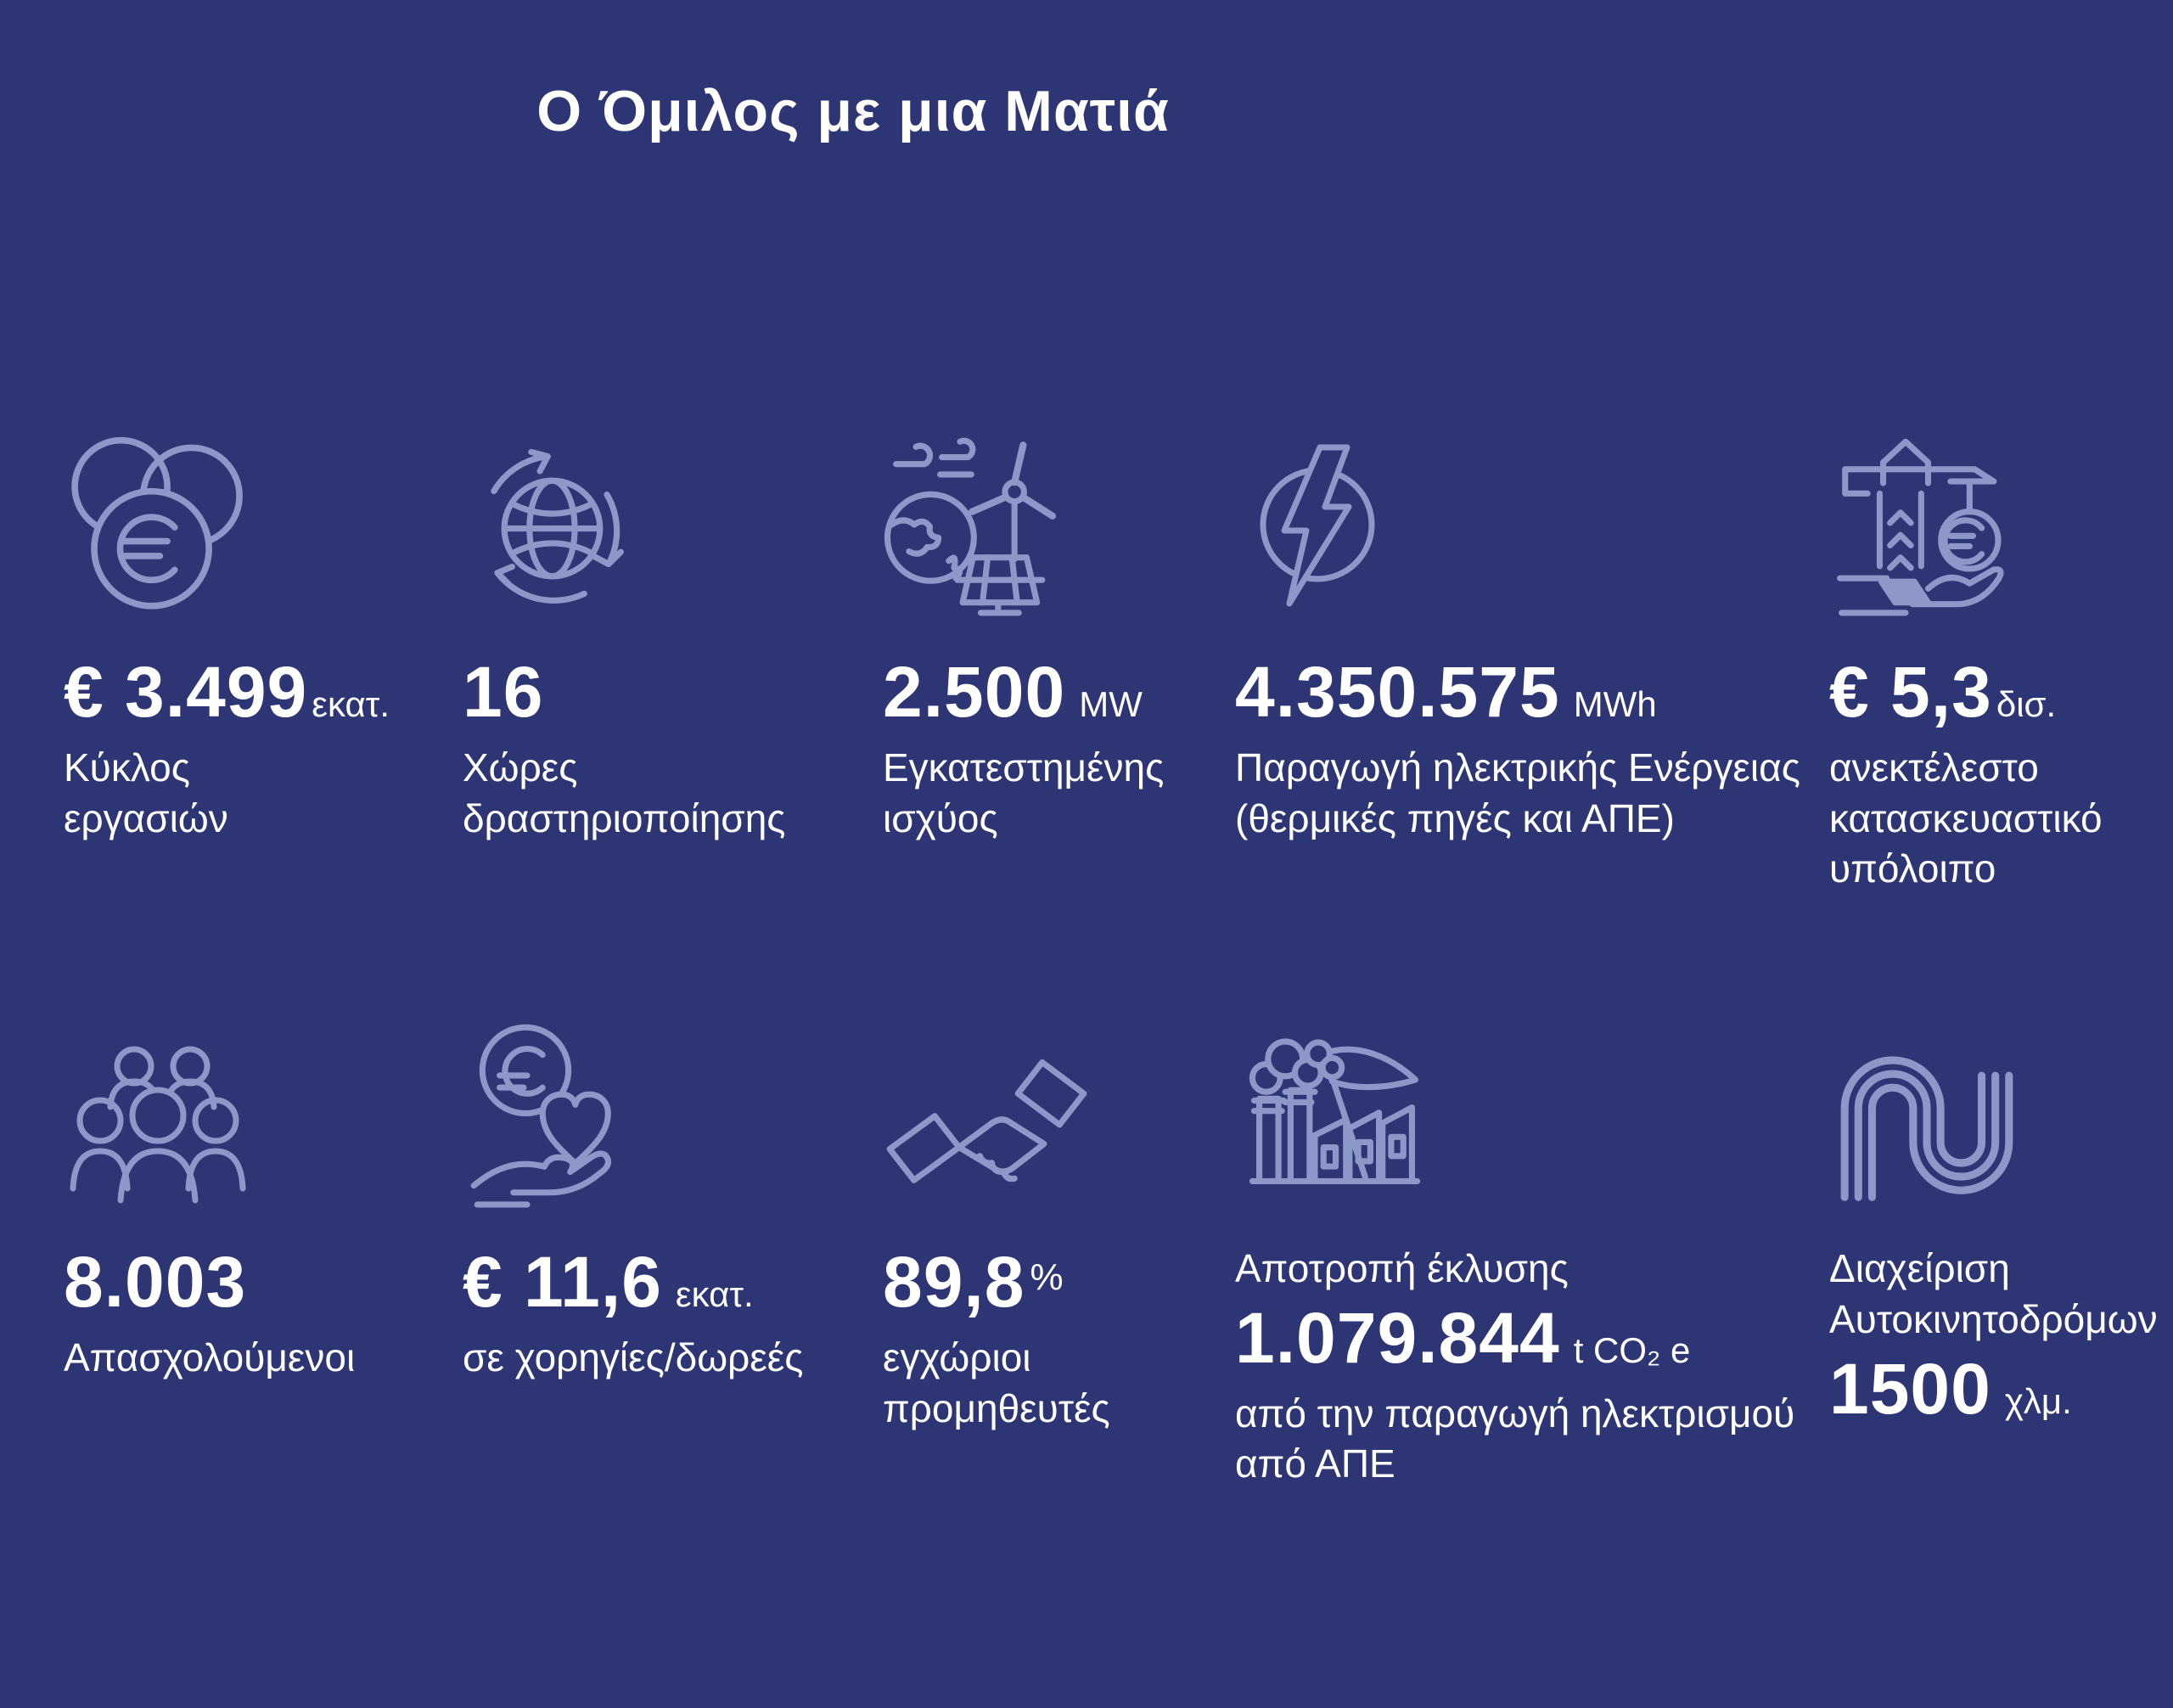  Describe the element at coordinates (987, 1104) in the screenshot. I see `handshake-icon` at that location.